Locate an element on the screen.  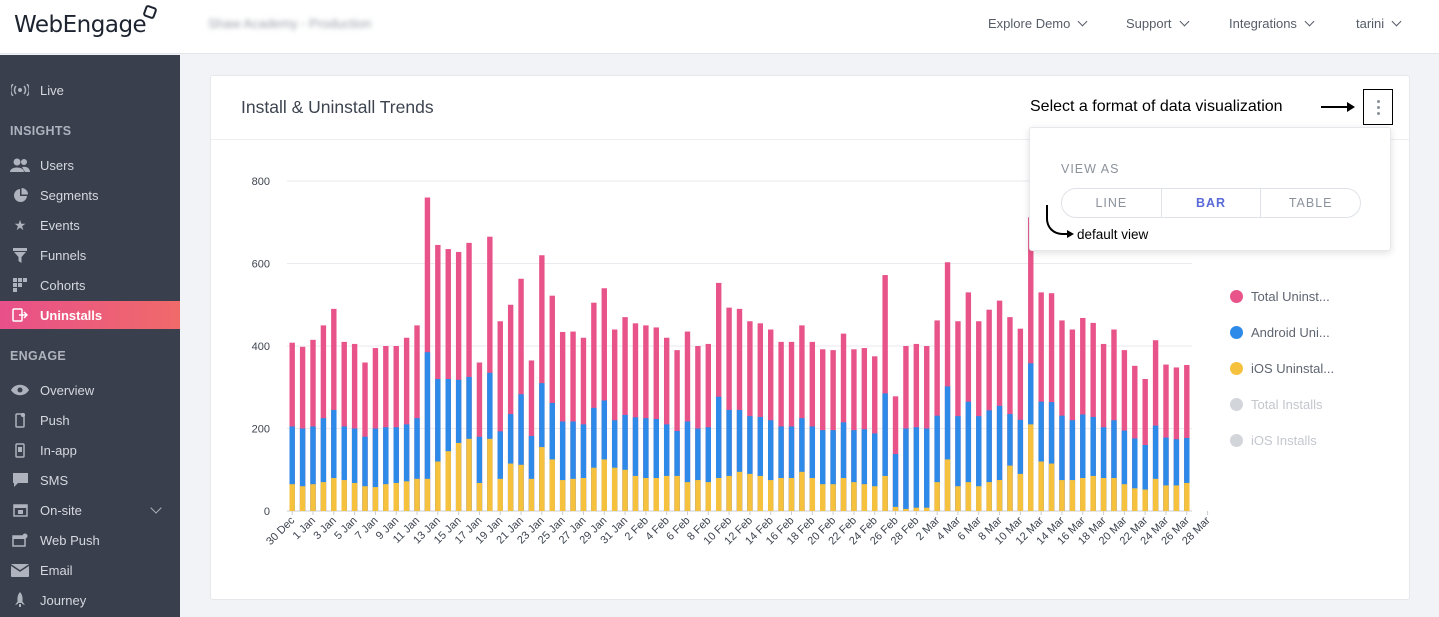
legend-item: iOS Installs is located at coordinates (1320, 440).